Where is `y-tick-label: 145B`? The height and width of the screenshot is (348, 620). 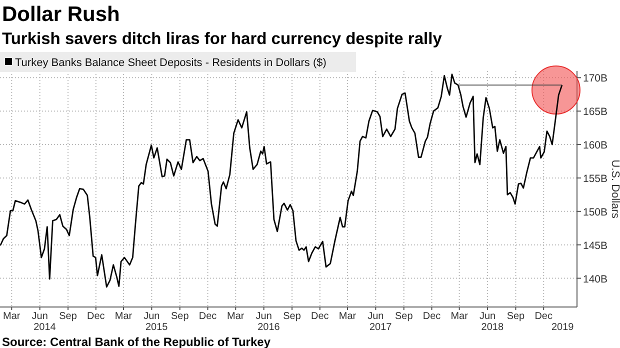 y-tick-label: 145B is located at coordinates (595, 246).